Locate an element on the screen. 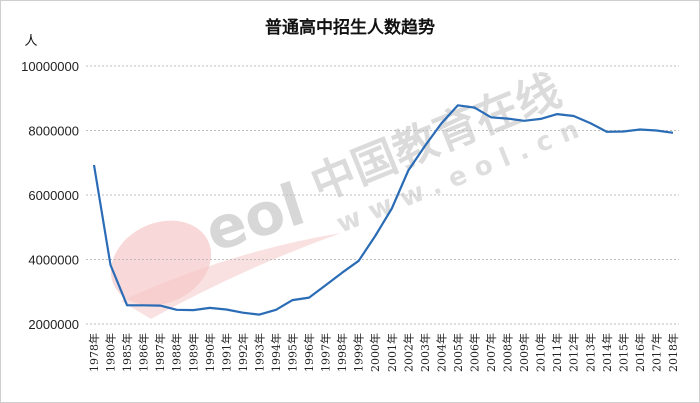  x-tick-label: 1998年 is located at coordinates (342, 352).